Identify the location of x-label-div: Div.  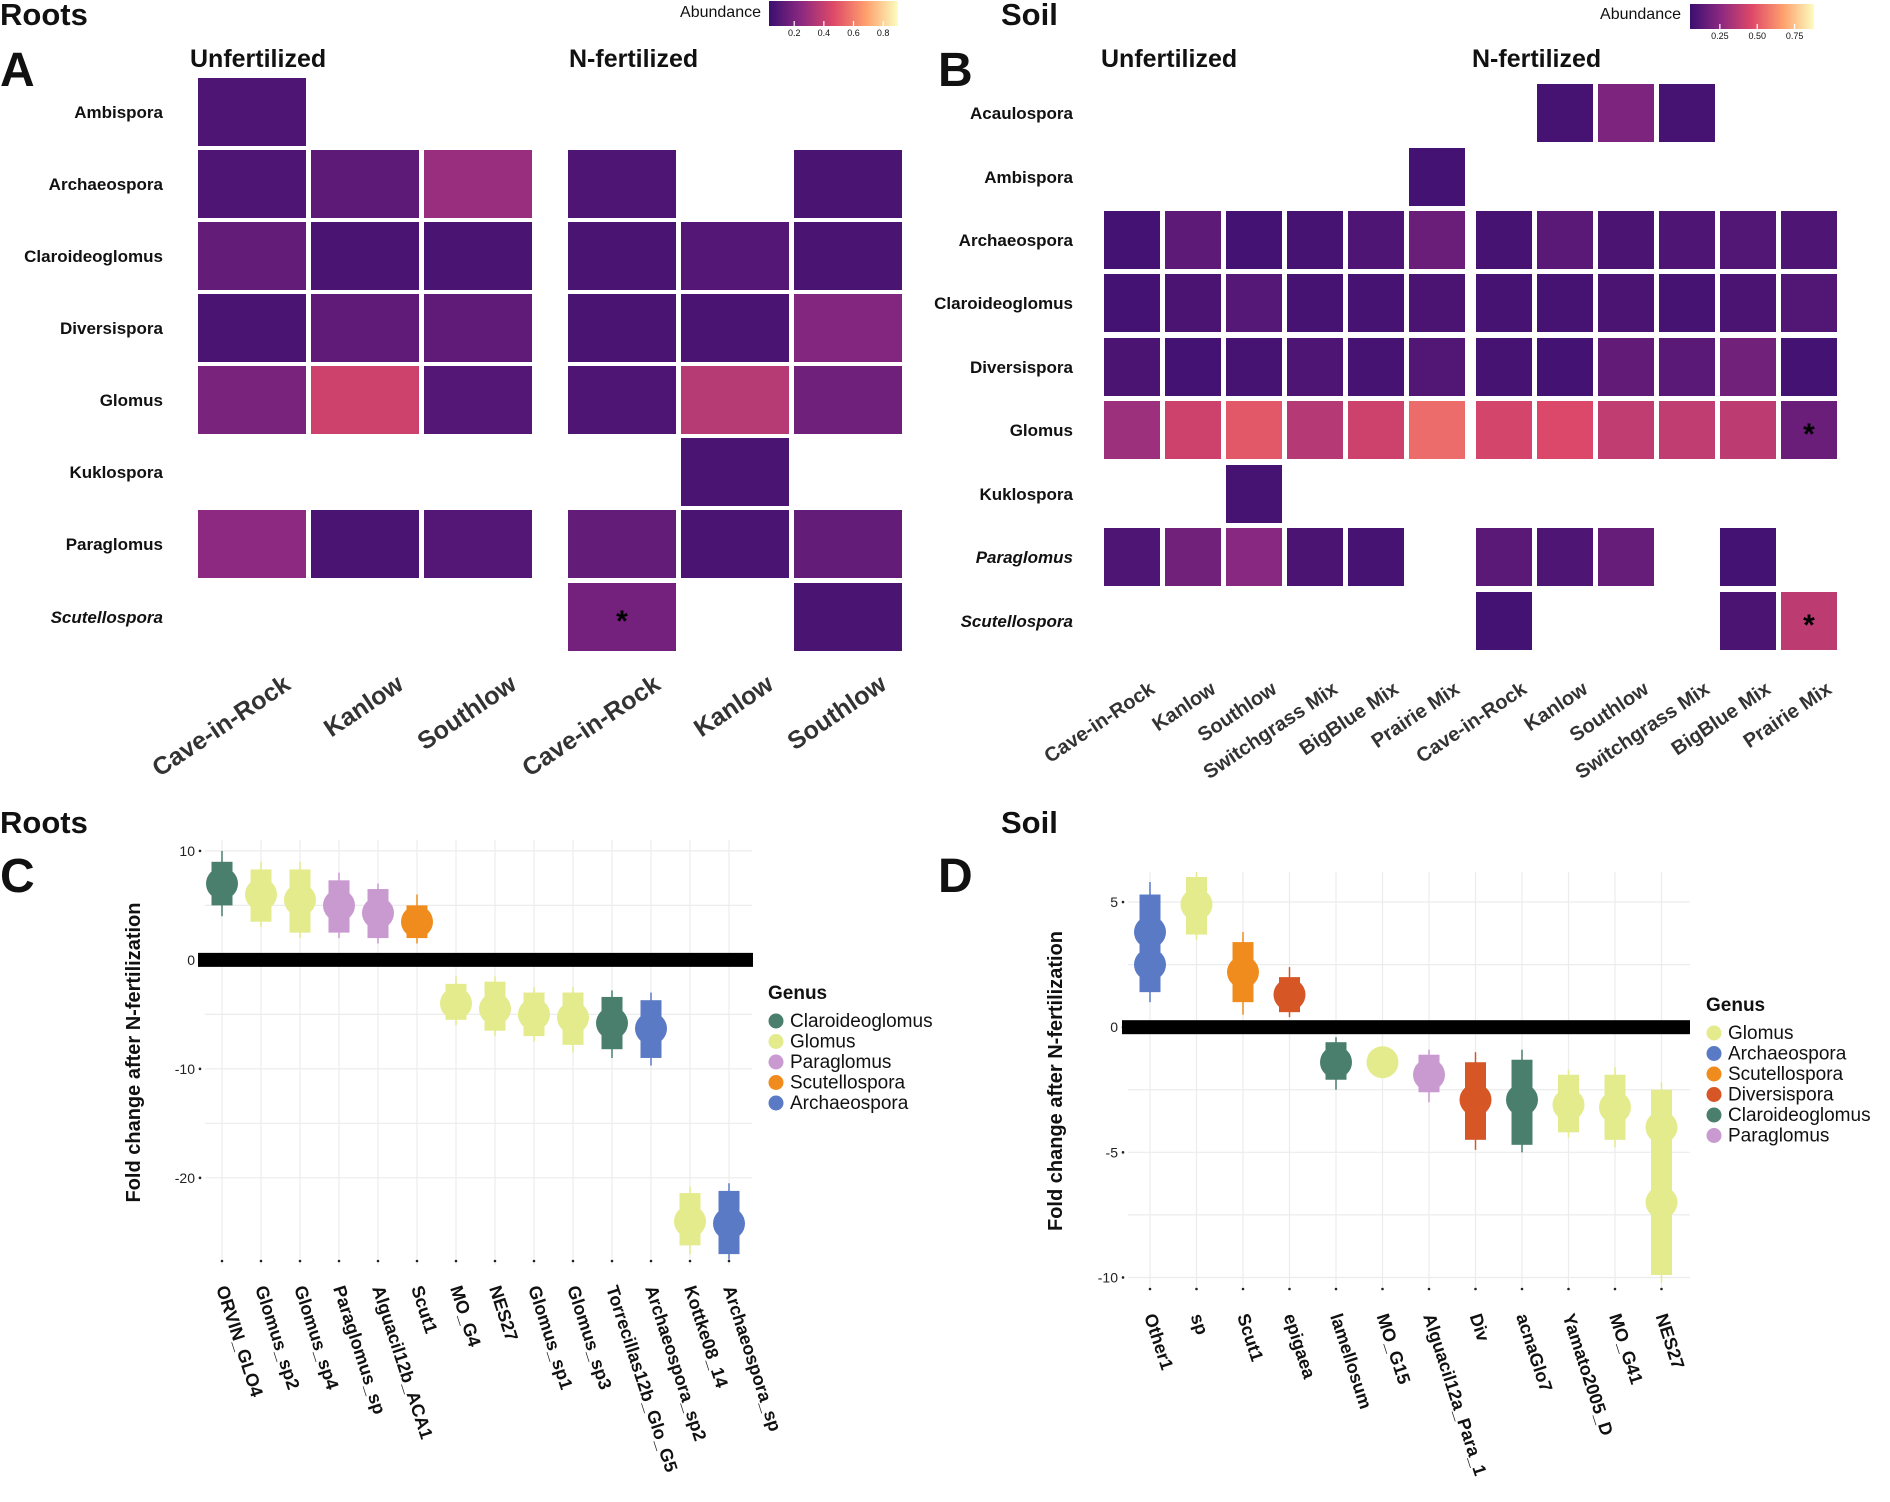
(1480, 1327).